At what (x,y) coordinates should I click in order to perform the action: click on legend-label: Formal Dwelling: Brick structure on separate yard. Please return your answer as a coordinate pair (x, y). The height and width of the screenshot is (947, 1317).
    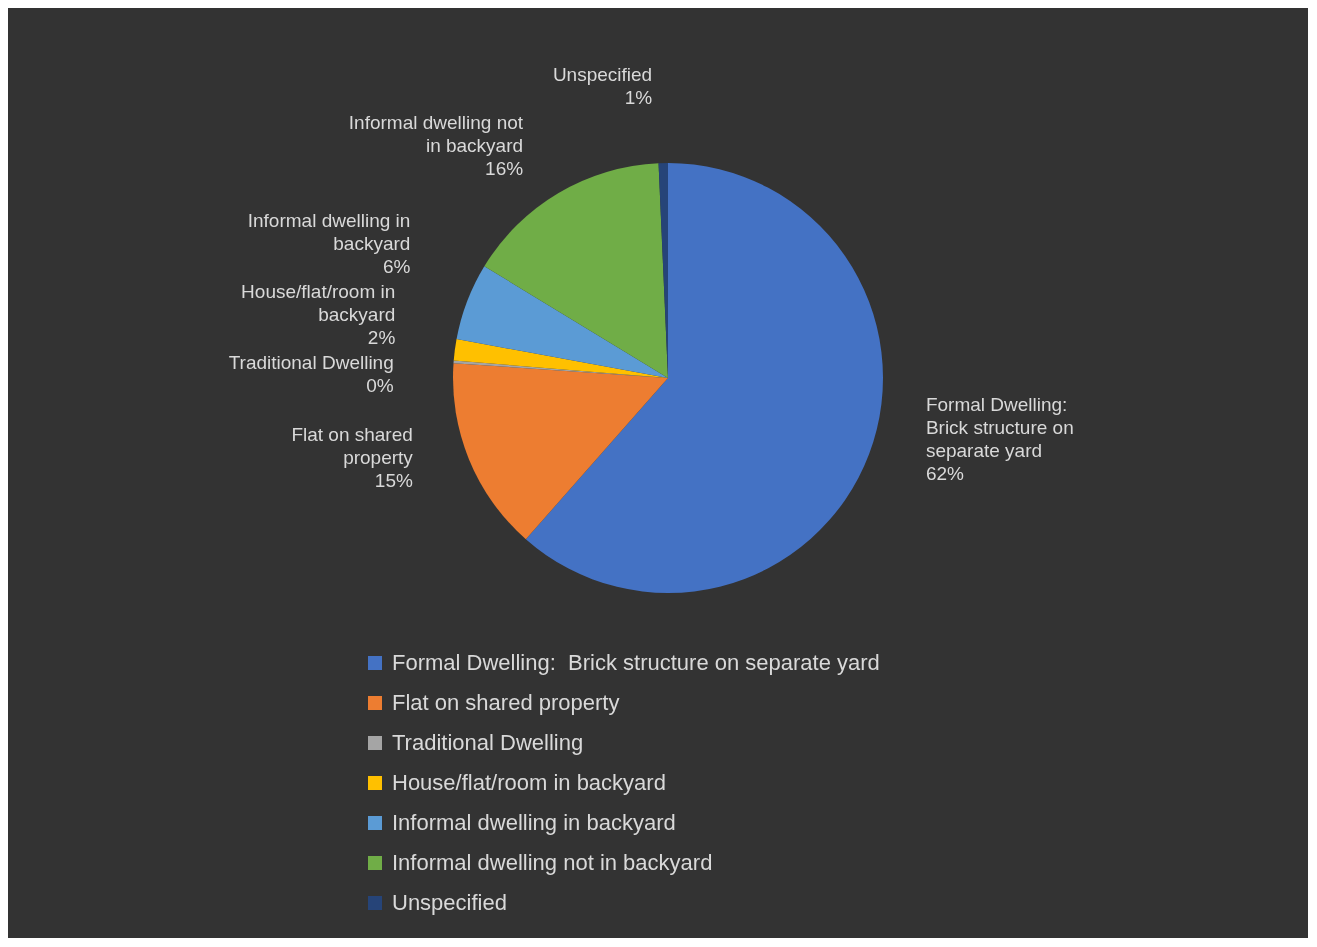
    Looking at the image, I should click on (636, 662).